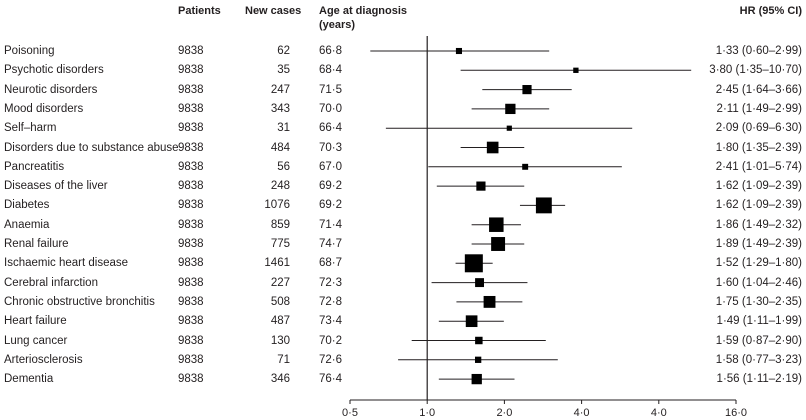 This screenshot has width=806, height=420. I want to click on row-label: Diabetes, so click(27, 205).